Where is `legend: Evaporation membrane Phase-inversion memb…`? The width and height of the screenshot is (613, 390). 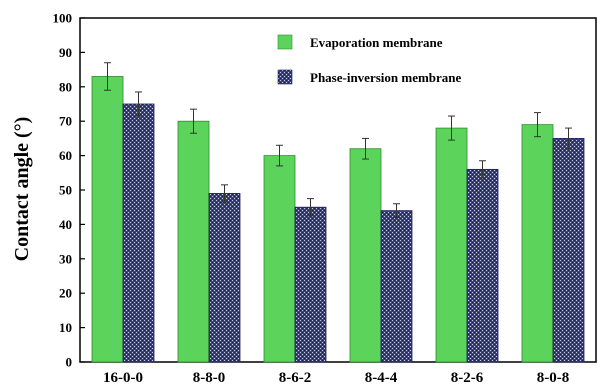
legend: Evaporation membrane Phase-inversion memb… is located at coordinates (369, 59).